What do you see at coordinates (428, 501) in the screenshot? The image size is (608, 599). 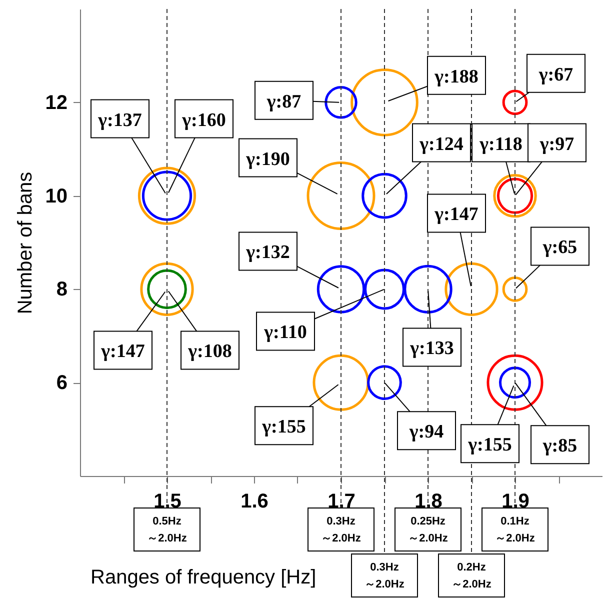 I see `x-tick-label: 1.8` at bounding box center [428, 501].